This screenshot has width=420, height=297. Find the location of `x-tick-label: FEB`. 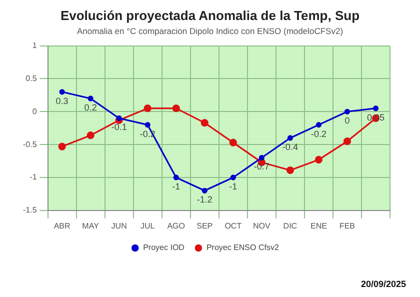

x-tick-label: FEB is located at coordinates (347, 225).